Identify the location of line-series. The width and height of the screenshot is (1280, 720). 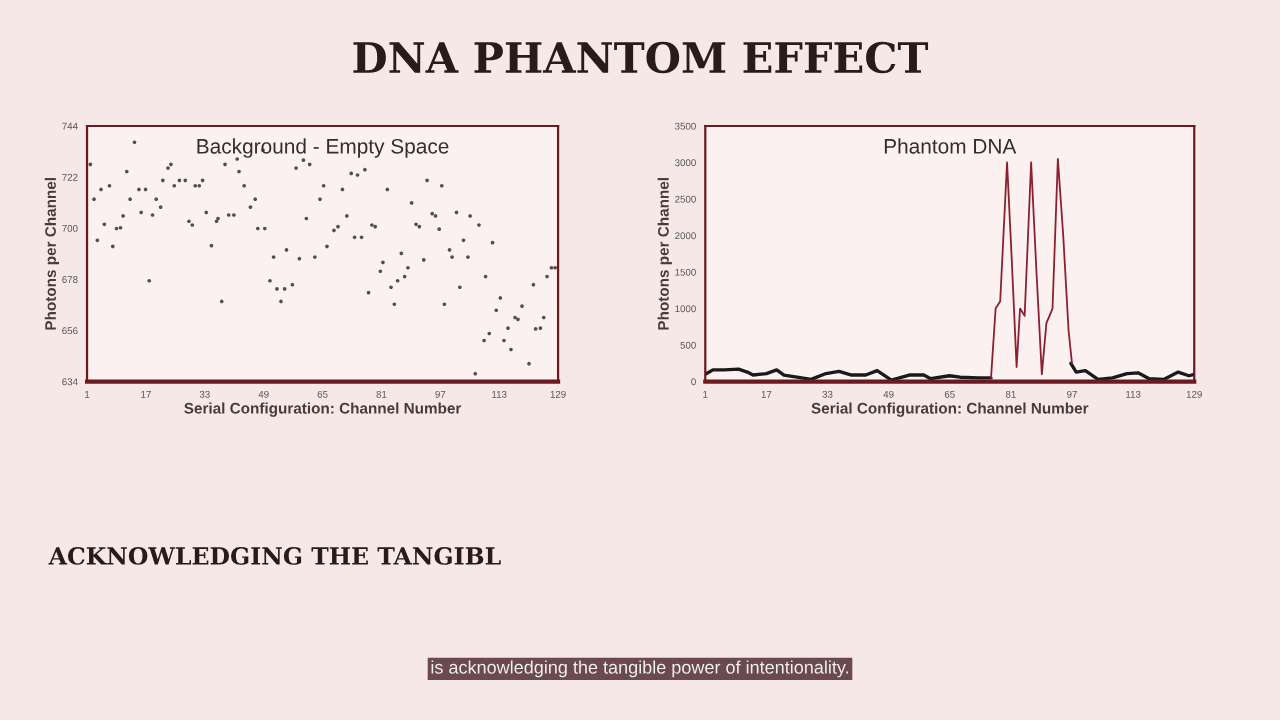
(1031, 268).